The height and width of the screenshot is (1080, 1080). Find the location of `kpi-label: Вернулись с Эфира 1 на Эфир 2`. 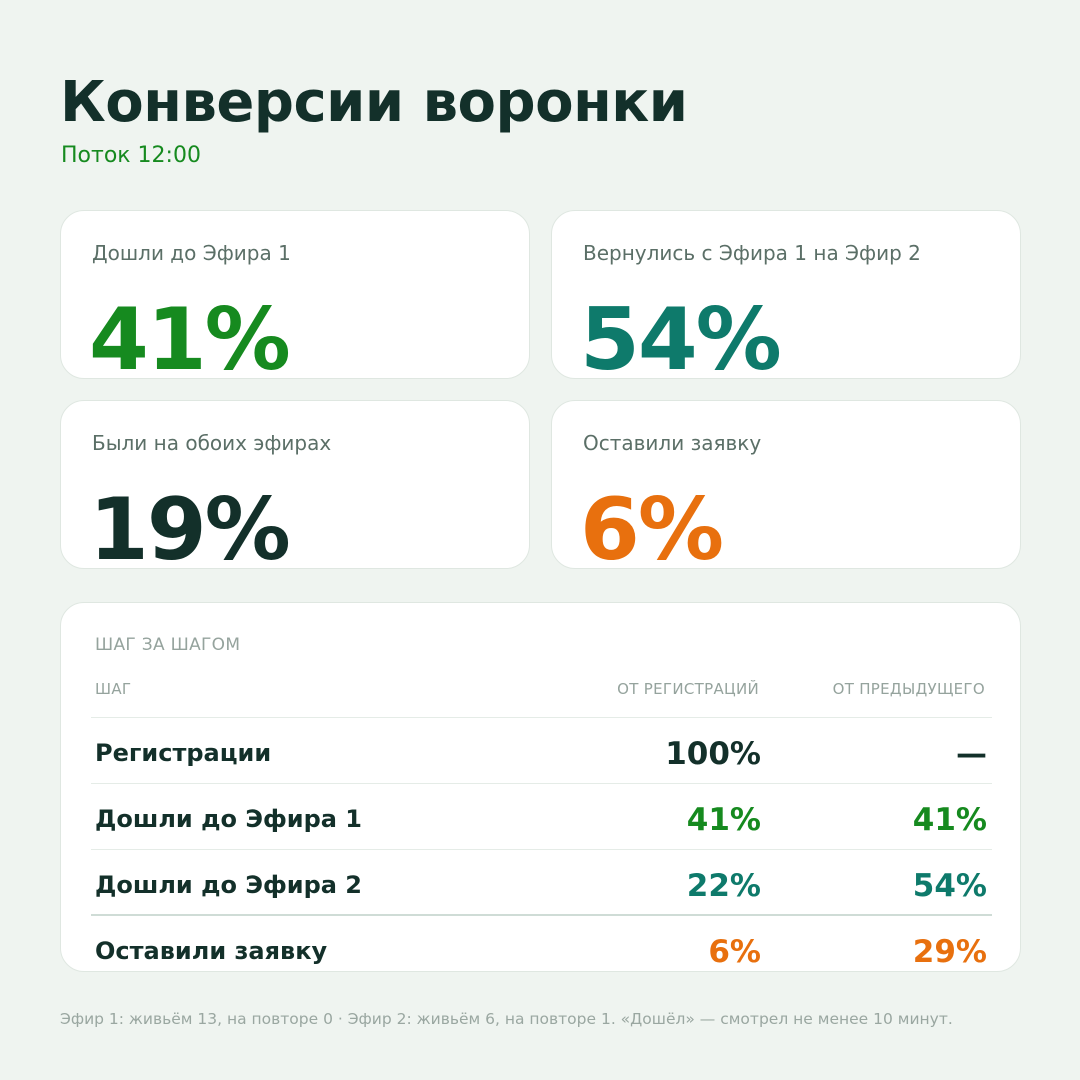

kpi-label: Вернулись с Эфира 1 на Эфир 2 is located at coordinates (752, 253).